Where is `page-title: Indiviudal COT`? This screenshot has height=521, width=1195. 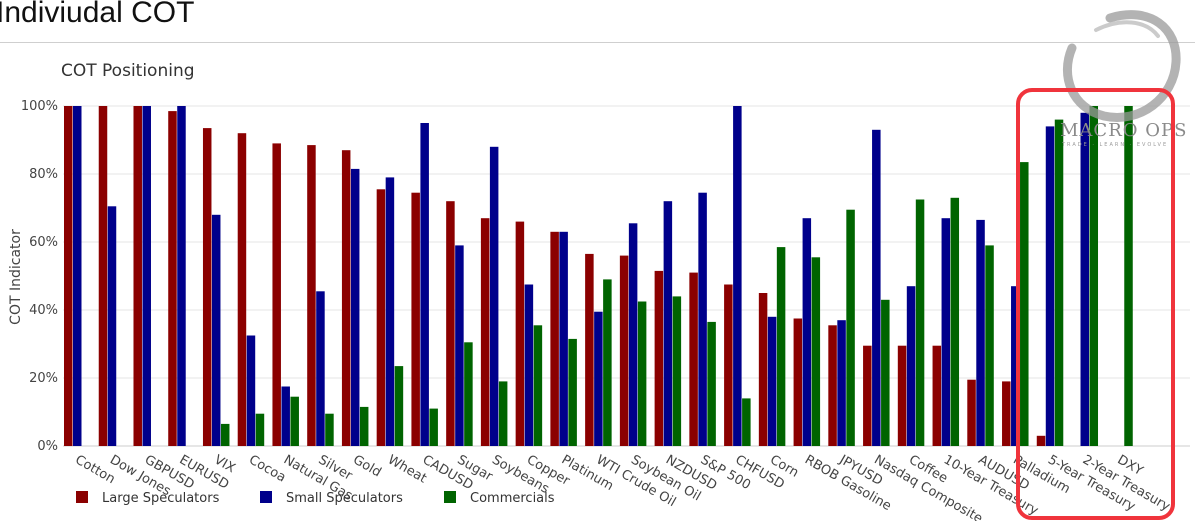 page-title: Indiviudal COT is located at coordinates (97, 14).